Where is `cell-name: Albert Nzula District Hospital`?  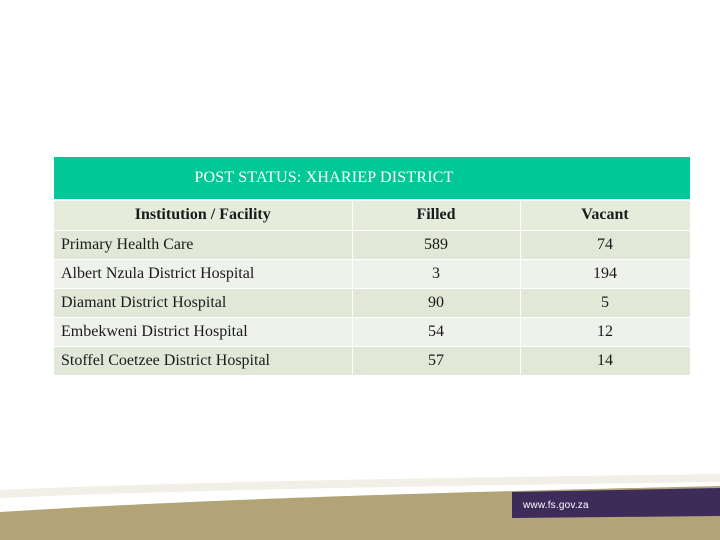 cell-name: Albert Nzula District Hospital is located at coordinates (203, 274).